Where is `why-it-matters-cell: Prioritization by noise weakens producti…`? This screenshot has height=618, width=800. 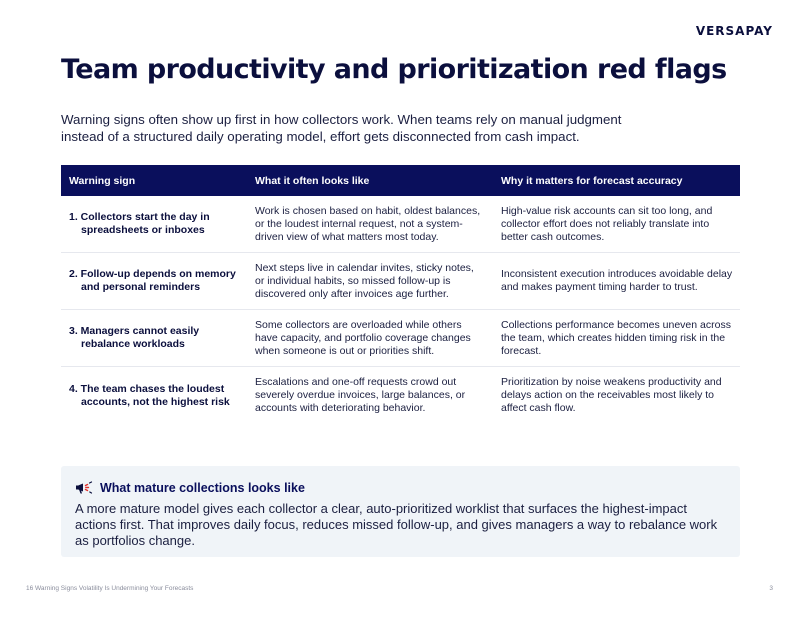 why-it-matters-cell: Prioritization by noise weakens producti… is located at coordinates (611, 395).